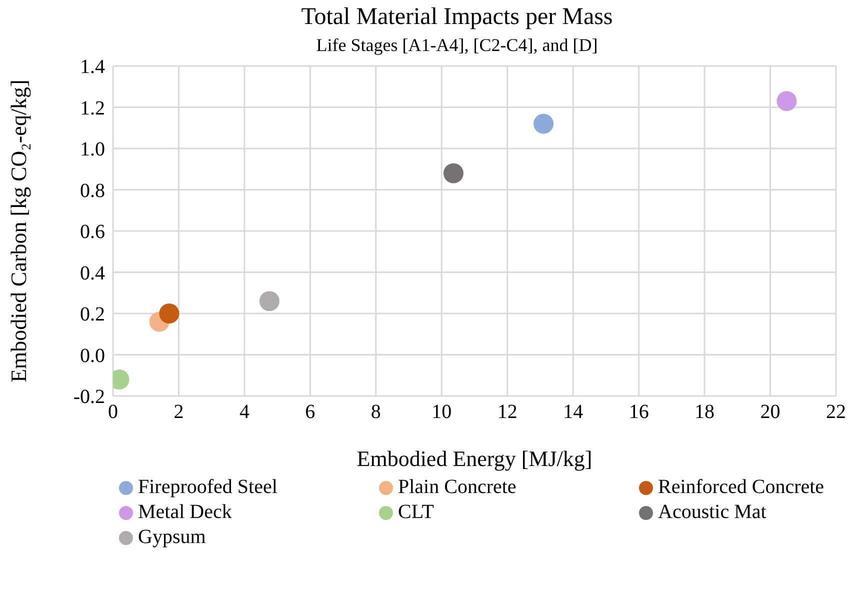 The height and width of the screenshot is (596, 854). What do you see at coordinates (185, 512) in the screenshot?
I see `legend-label: Metal Deck` at bounding box center [185, 512].